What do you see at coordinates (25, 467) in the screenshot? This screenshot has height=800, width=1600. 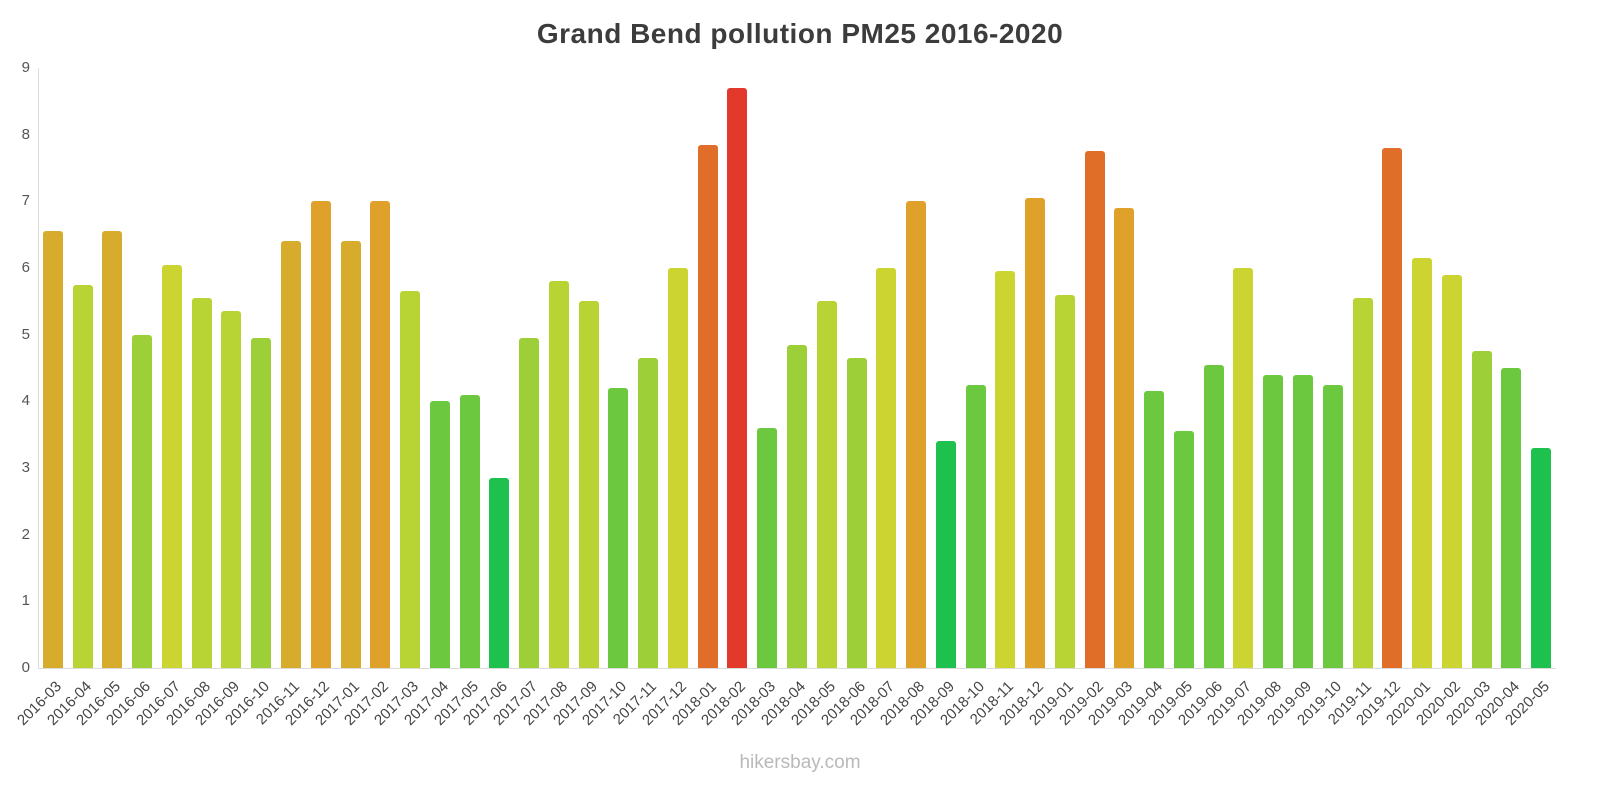 I see `y-tick-label: 3` at bounding box center [25, 467].